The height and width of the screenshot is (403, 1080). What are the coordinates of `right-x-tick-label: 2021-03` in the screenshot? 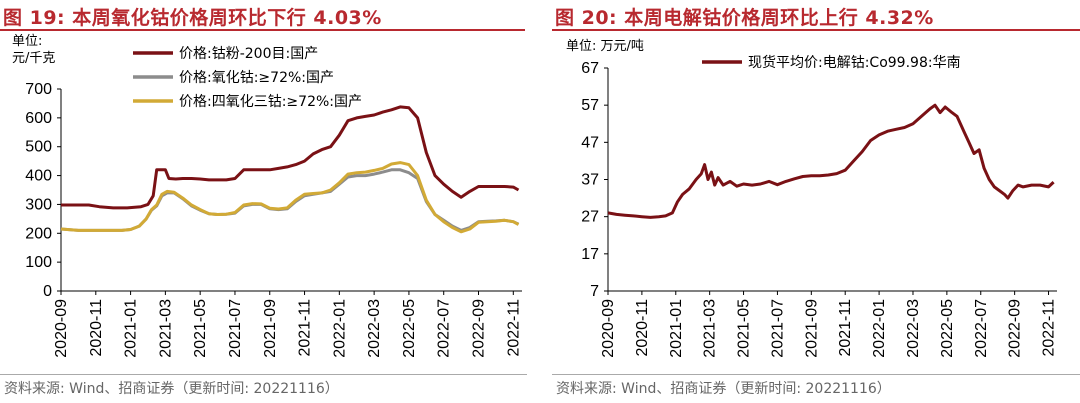 It's located at (710, 328).